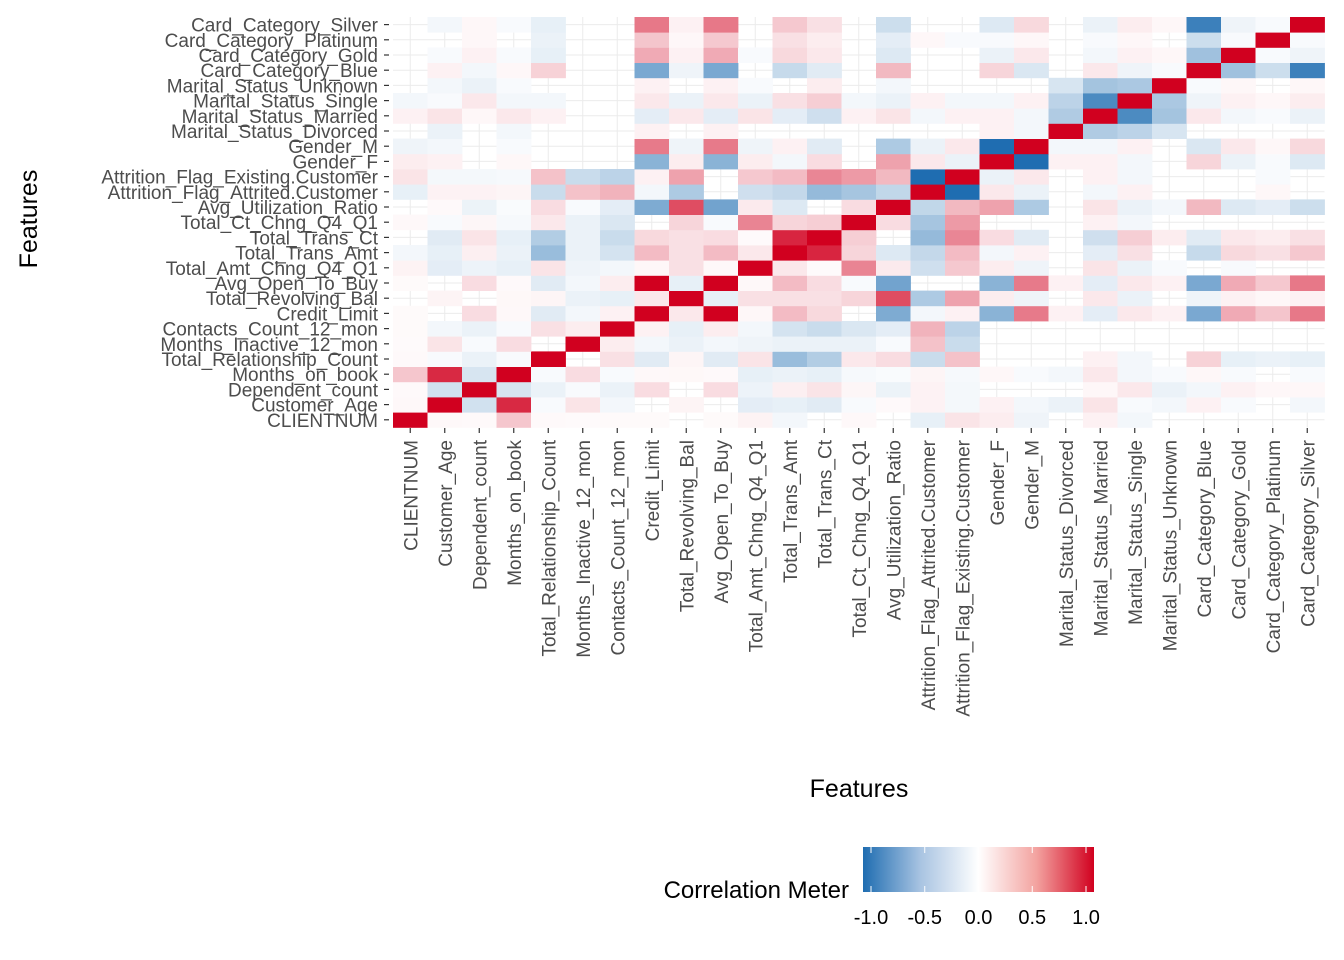 The image size is (1344, 960). What do you see at coordinates (274, 132) in the screenshot?
I see `y-tick-label: Marital_Status_Divorced` at bounding box center [274, 132].